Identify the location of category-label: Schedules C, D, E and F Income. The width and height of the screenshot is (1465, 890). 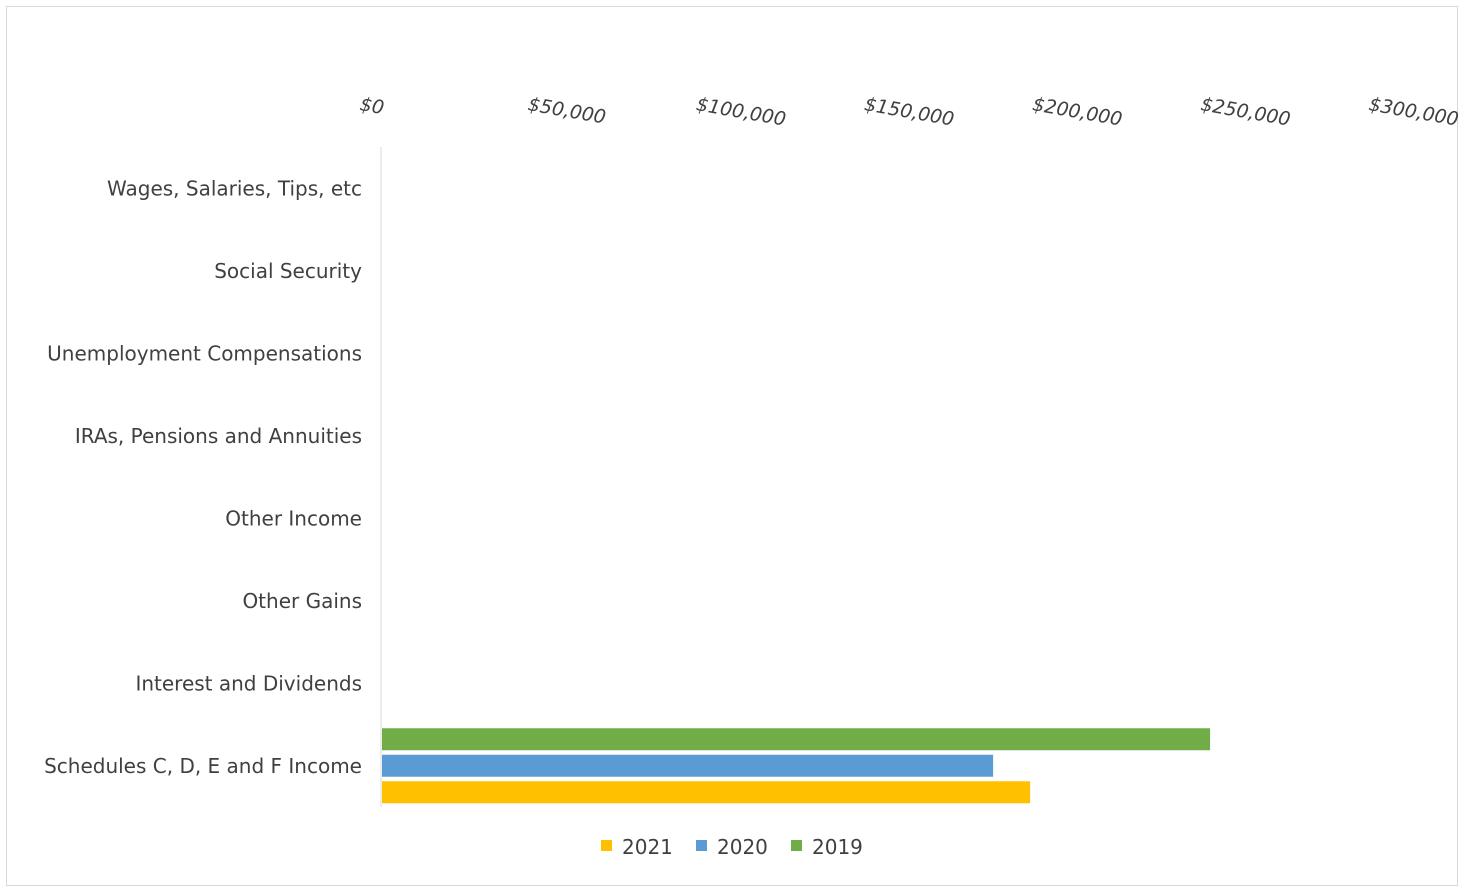
(203, 766).